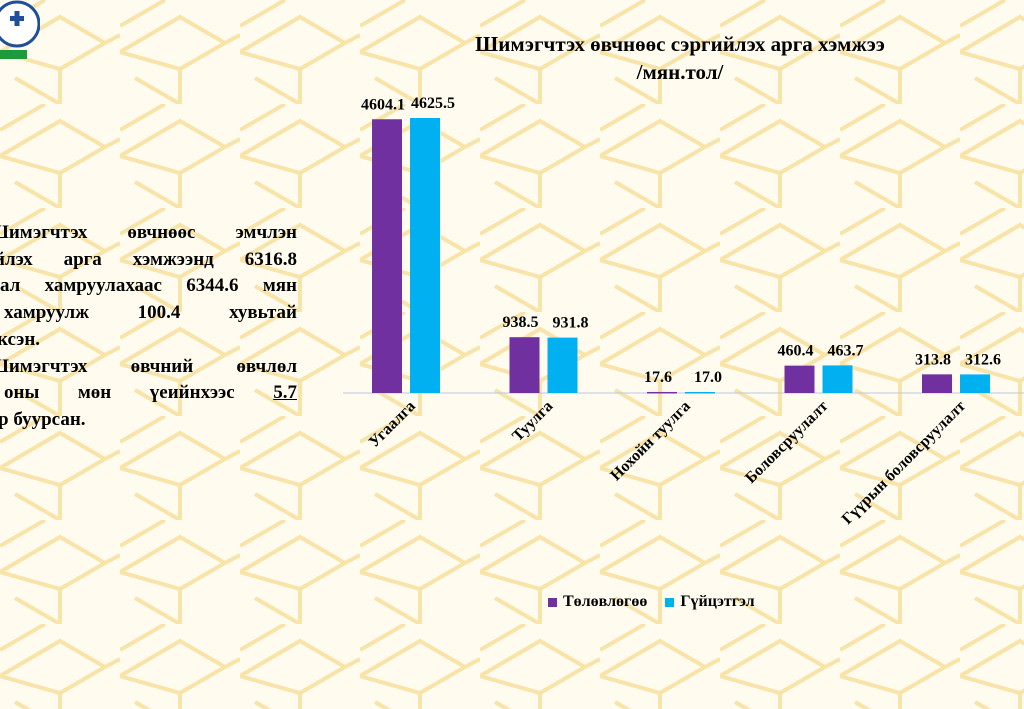  I want to click on category-label: Нохойн туулга, so click(650, 441).